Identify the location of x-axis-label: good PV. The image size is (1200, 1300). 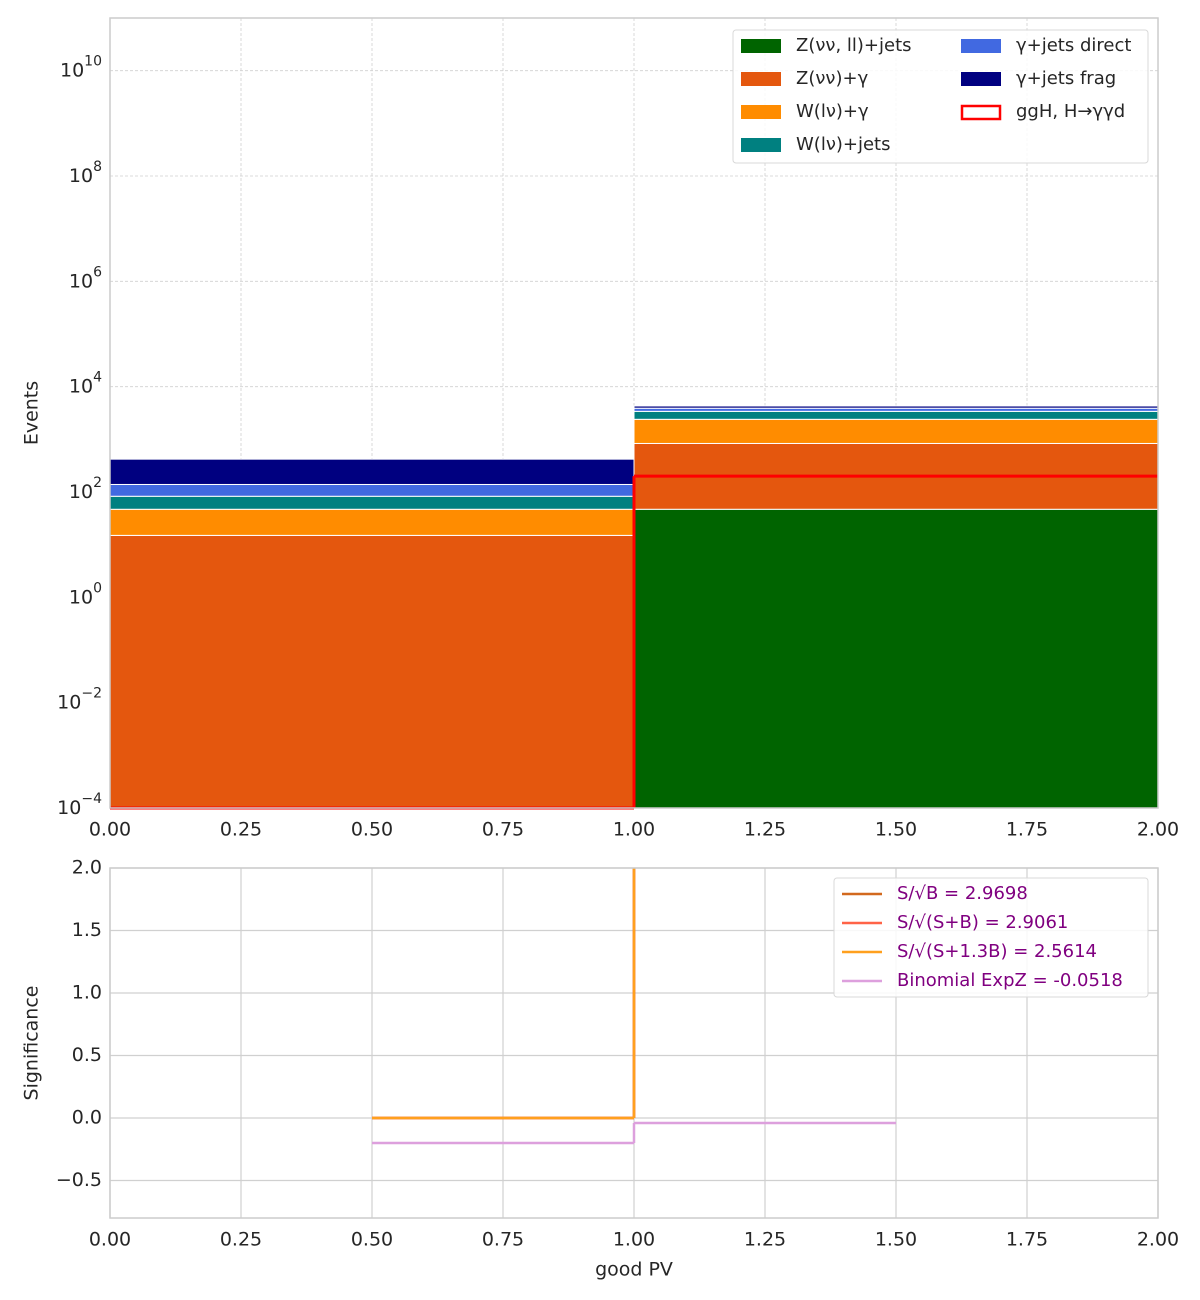
(634, 1270).